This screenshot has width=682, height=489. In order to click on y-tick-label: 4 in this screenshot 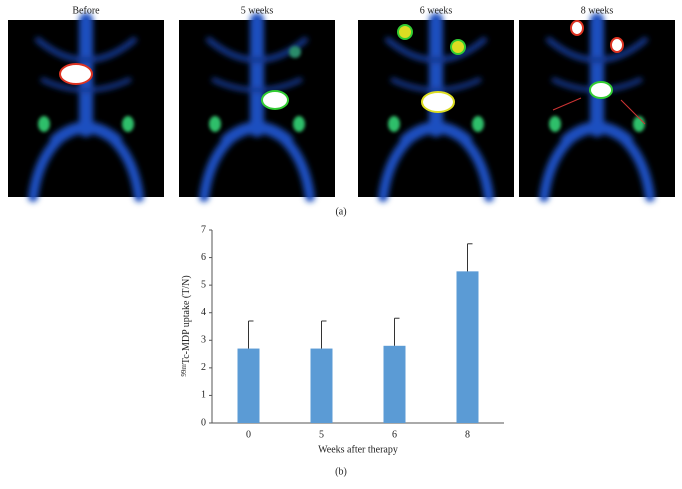, I will do `click(203, 312)`.